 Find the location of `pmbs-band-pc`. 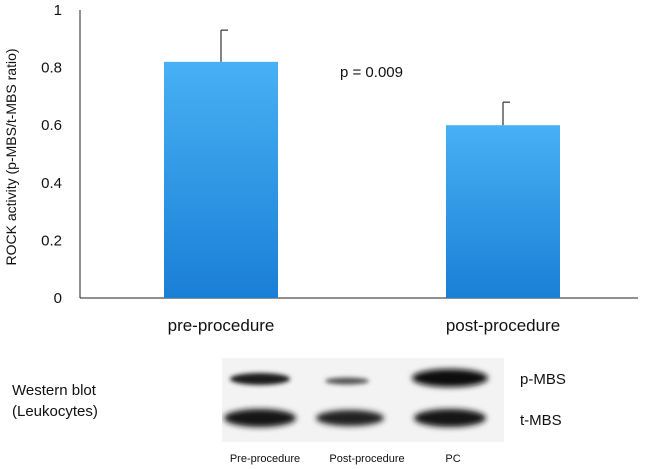

pmbs-band-pc is located at coordinates (450, 378).